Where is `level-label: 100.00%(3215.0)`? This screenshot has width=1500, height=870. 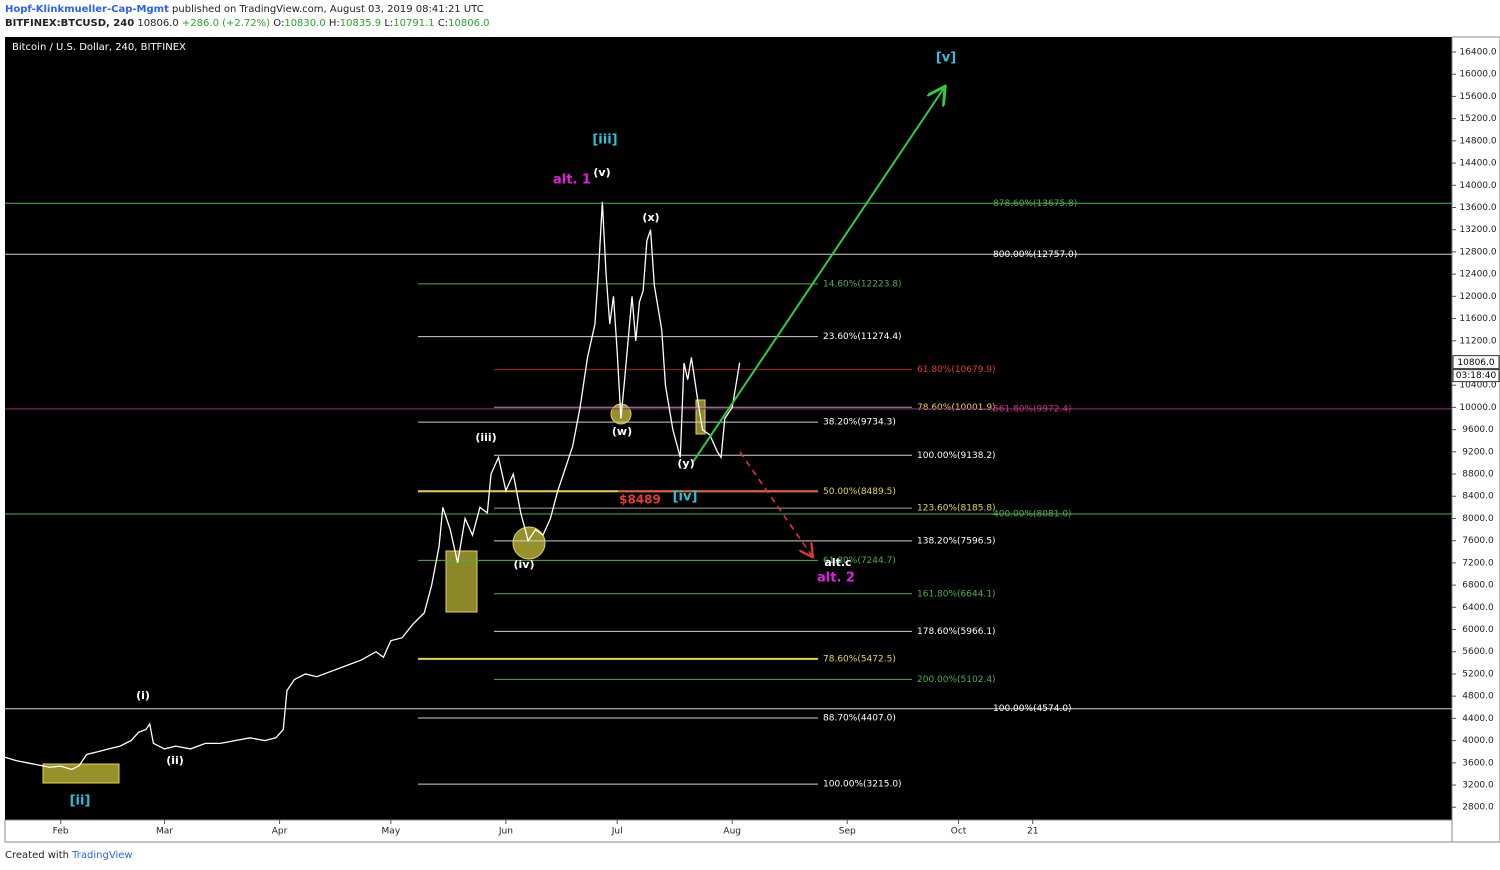 level-label: 100.00%(3215.0) is located at coordinates (862, 785).